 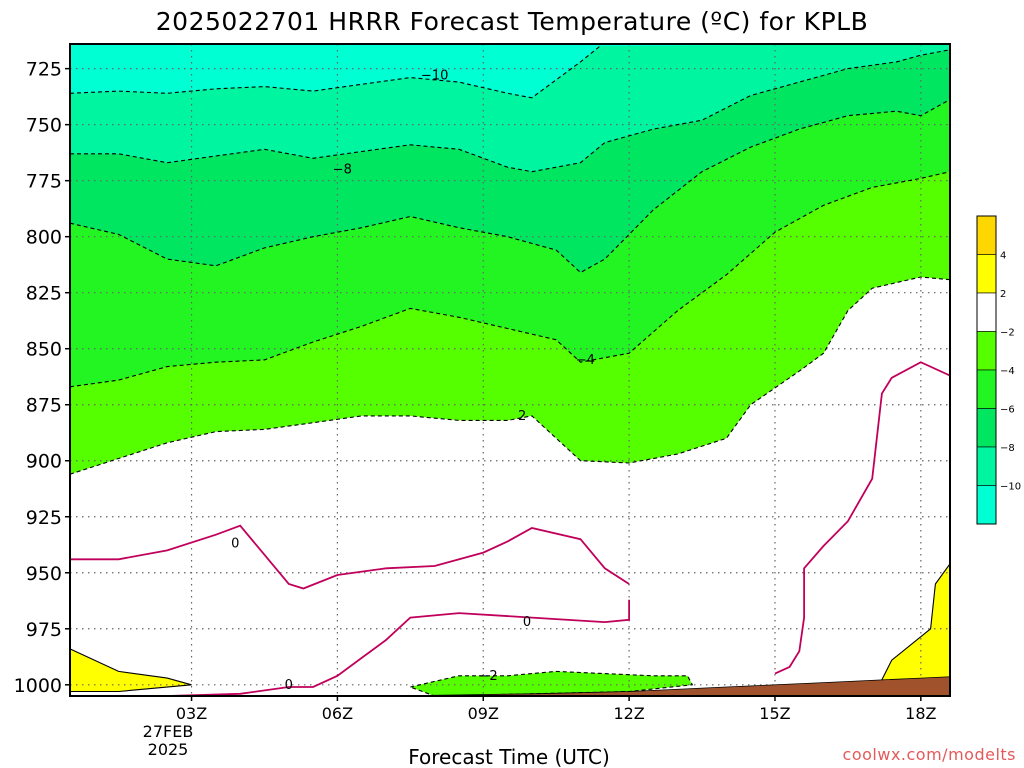 What do you see at coordinates (44, 70) in the screenshot?
I see `y-tick-label: 725` at bounding box center [44, 70].